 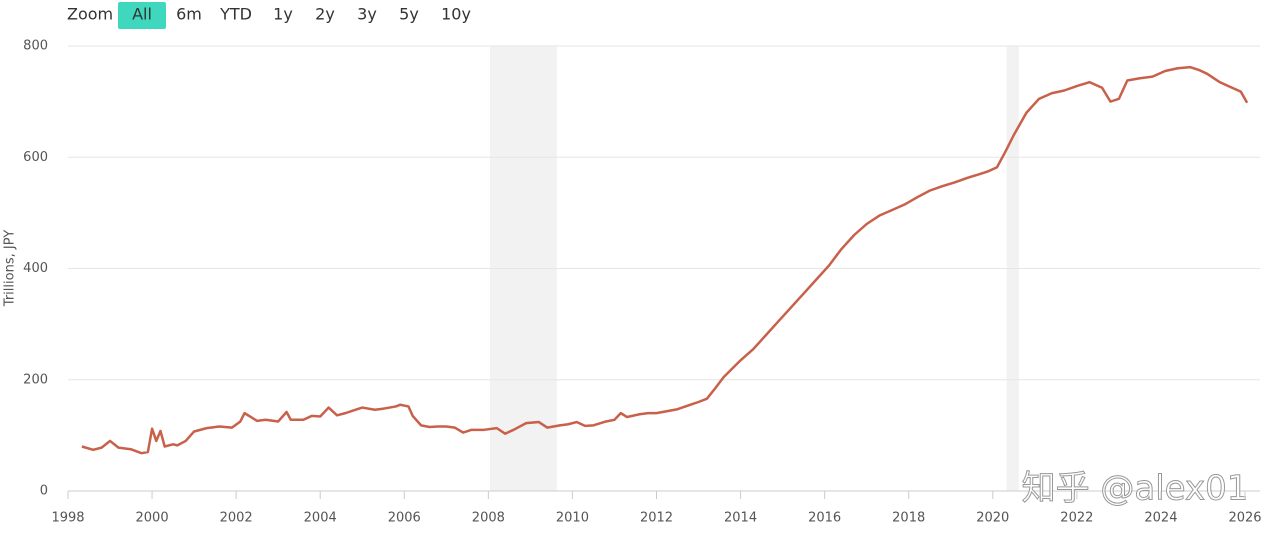 I want to click on zoom-label: Zoom, so click(x=90, y=14).